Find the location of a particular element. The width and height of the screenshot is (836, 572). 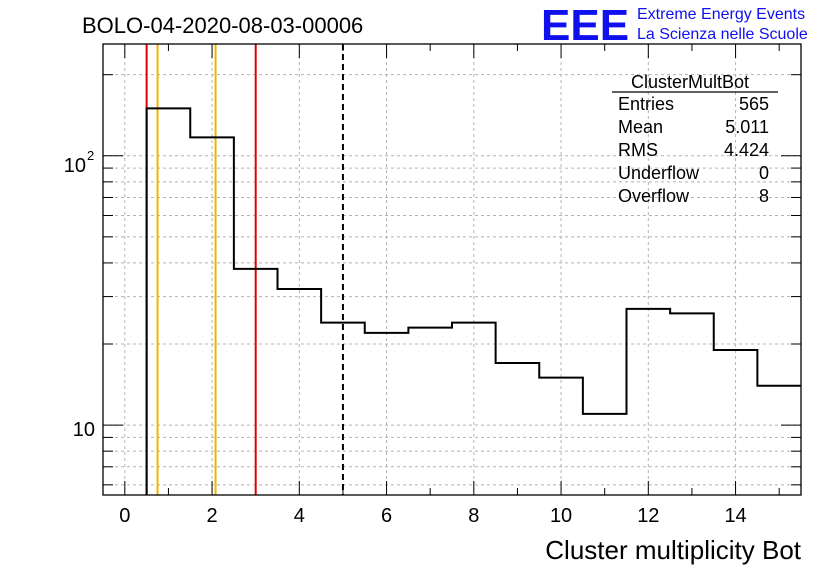

stats-underflow-label: Underflow is located at coordinates (659, 173).